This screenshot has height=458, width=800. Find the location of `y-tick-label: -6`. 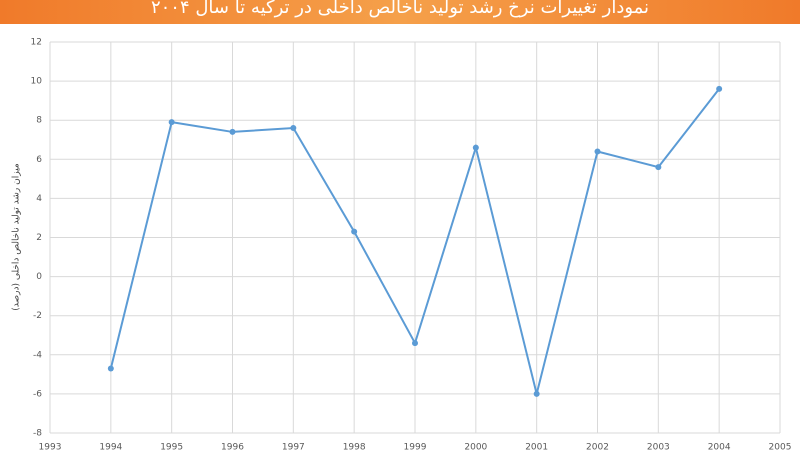

y-tick-label: -6 is located at coordinates (37, 394).